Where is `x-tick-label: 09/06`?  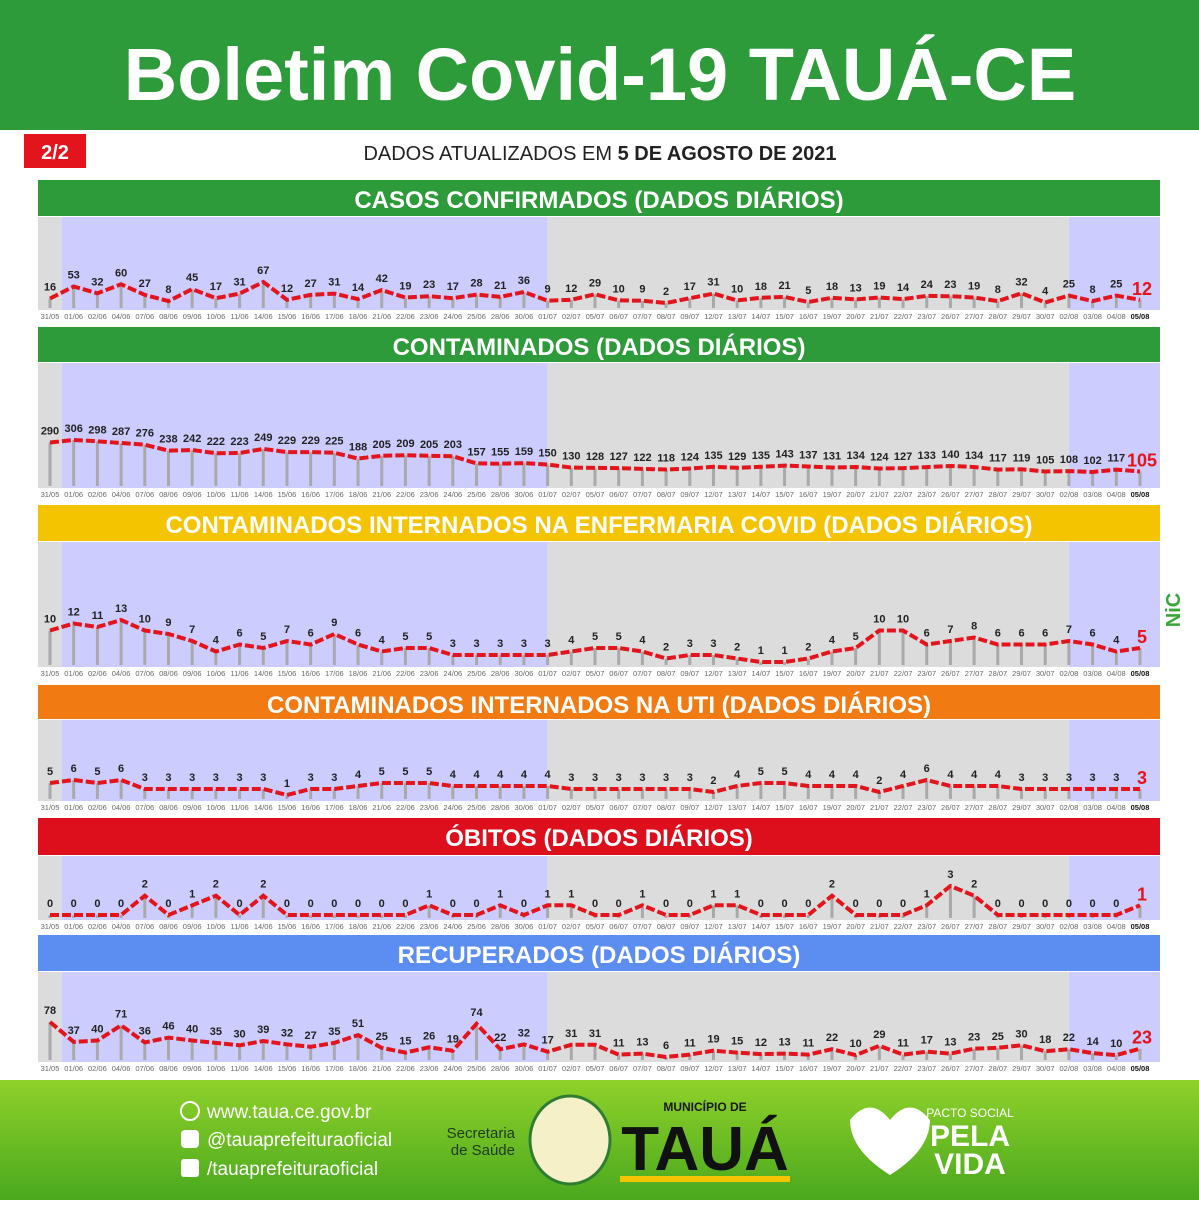
x-tick-label: 09/06 is located at coordinates (192, 673).